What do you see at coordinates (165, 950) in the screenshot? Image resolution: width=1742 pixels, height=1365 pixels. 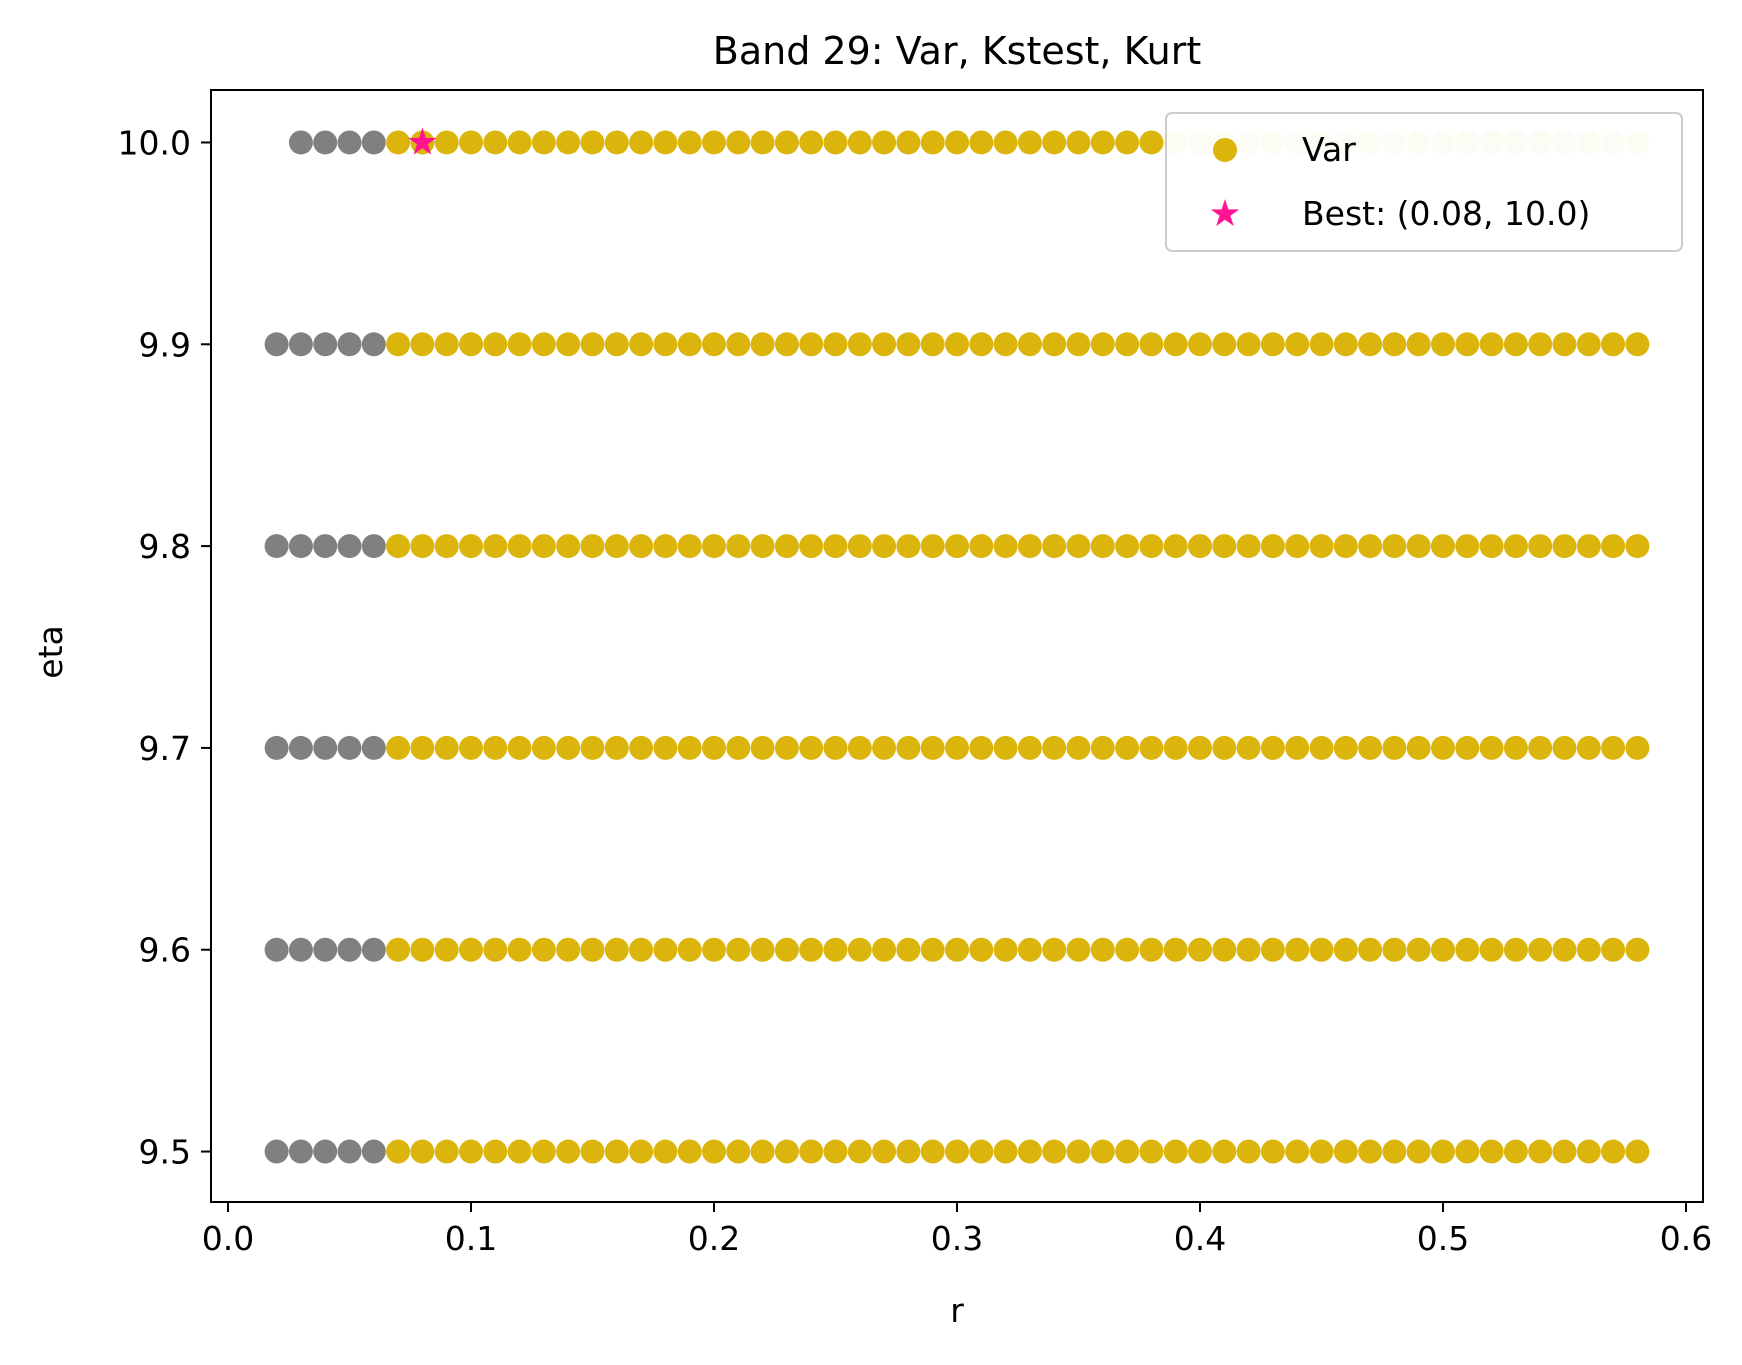 I see `y-tick-label: 9.6` at bounding box center [165, 950].